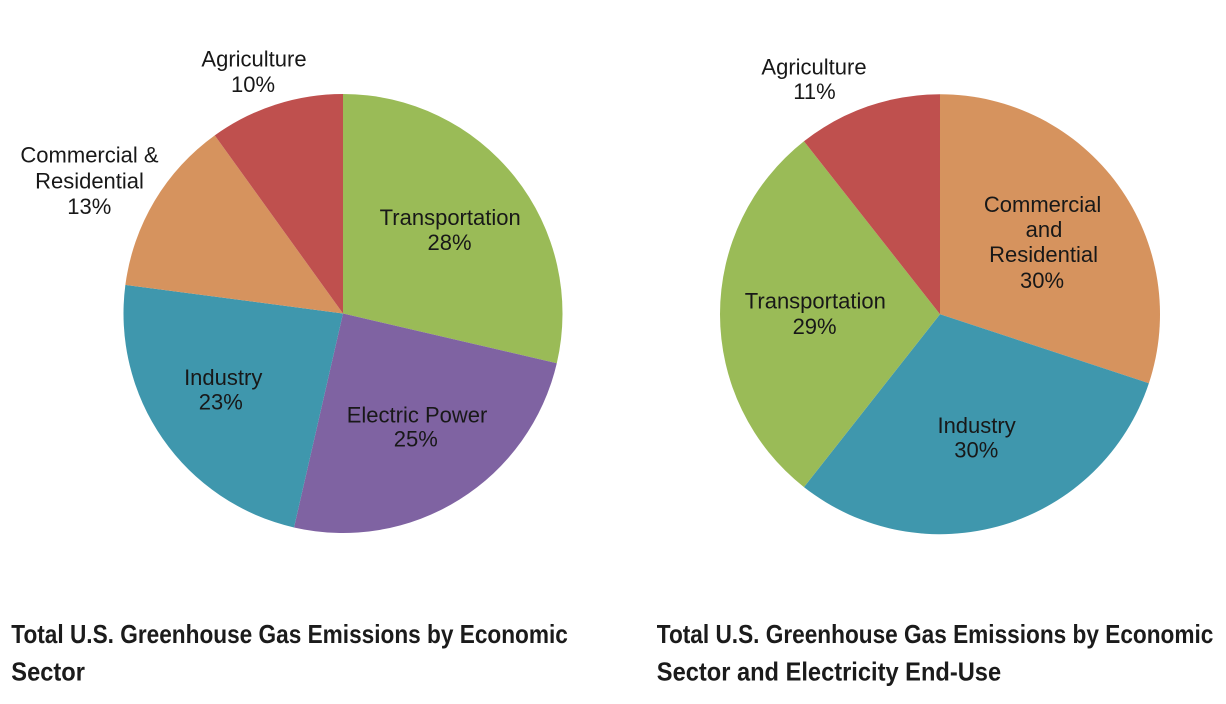 This screenshot has width=1226, height=704. Describe the element at coordinates (829, 673) in the screenshot. I see `svg-text: Sector and Electricity End-Use` at that location.